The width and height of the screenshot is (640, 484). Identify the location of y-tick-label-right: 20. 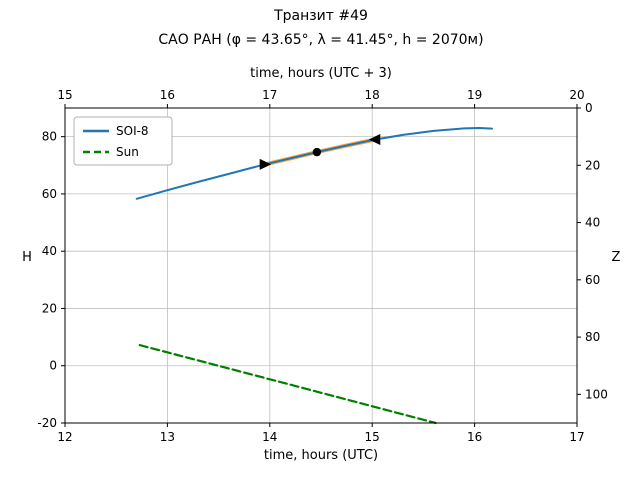
(592, 165).